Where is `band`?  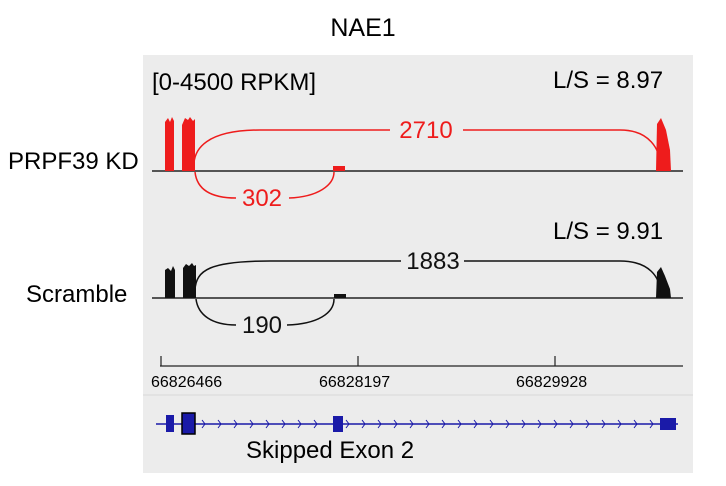
band is located at coordinates (418, 395).